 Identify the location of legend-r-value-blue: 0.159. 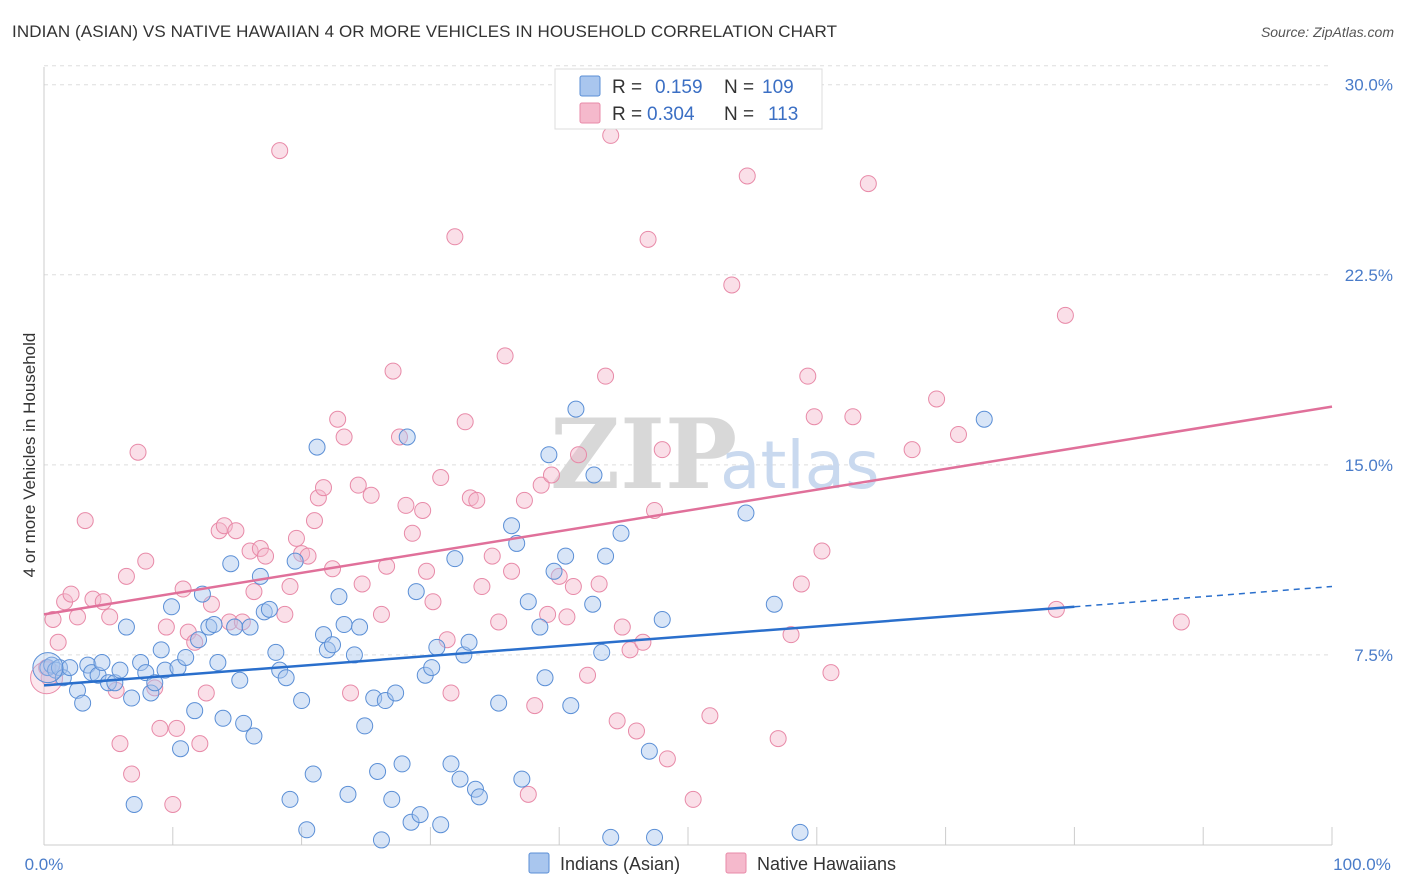
(679, 87).